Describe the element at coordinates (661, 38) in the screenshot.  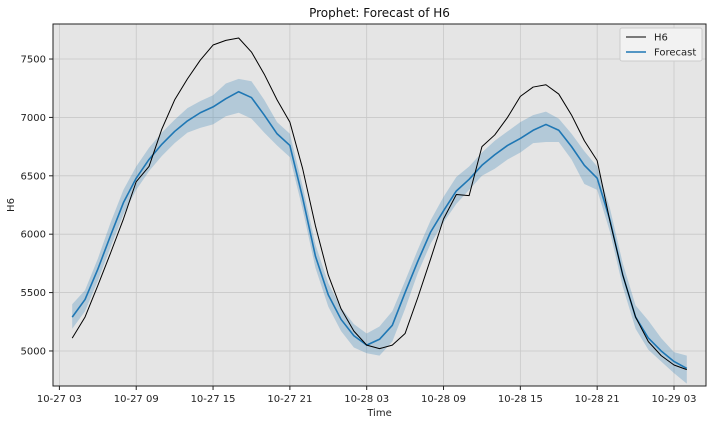
I see `legend-label-h6: H6` at that location.